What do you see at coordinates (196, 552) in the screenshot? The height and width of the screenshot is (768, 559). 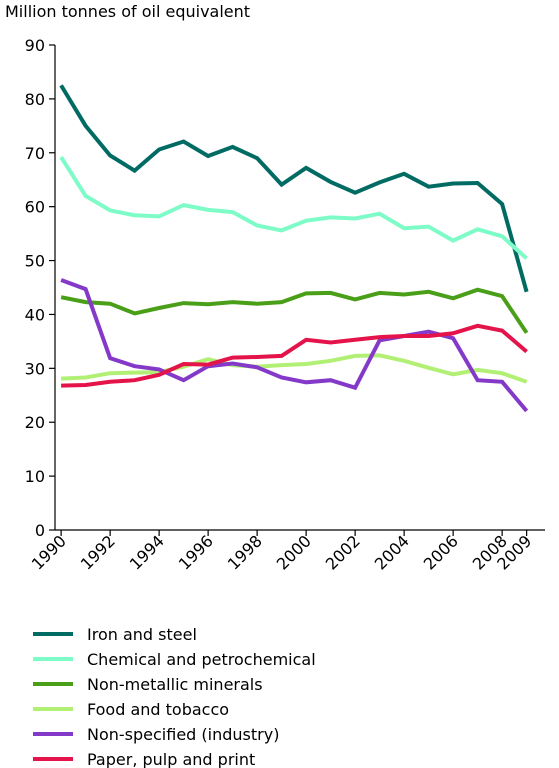 I see `x-tick-label: 1996` at bounding box center [196, 552].